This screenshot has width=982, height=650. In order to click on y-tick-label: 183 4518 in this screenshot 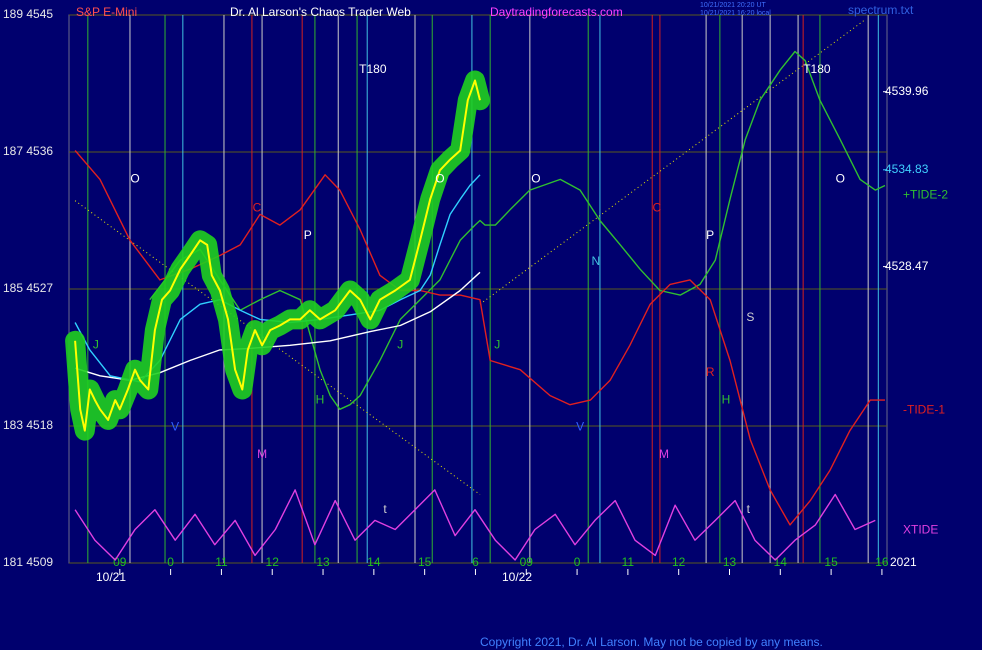, I will do `click(28, 425)`.